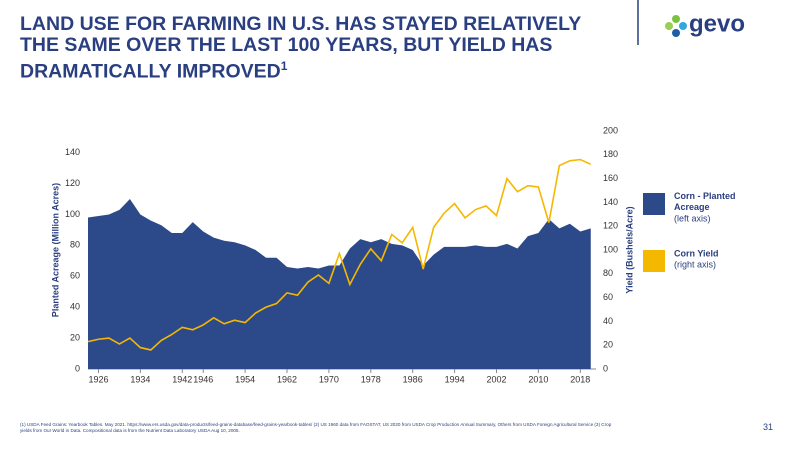 This screenshot has height=450, width=800. Describe the element at coordinates (705, 201) in the screenshot. I see `legend-label: Corn - Planted Acreage` at that location.